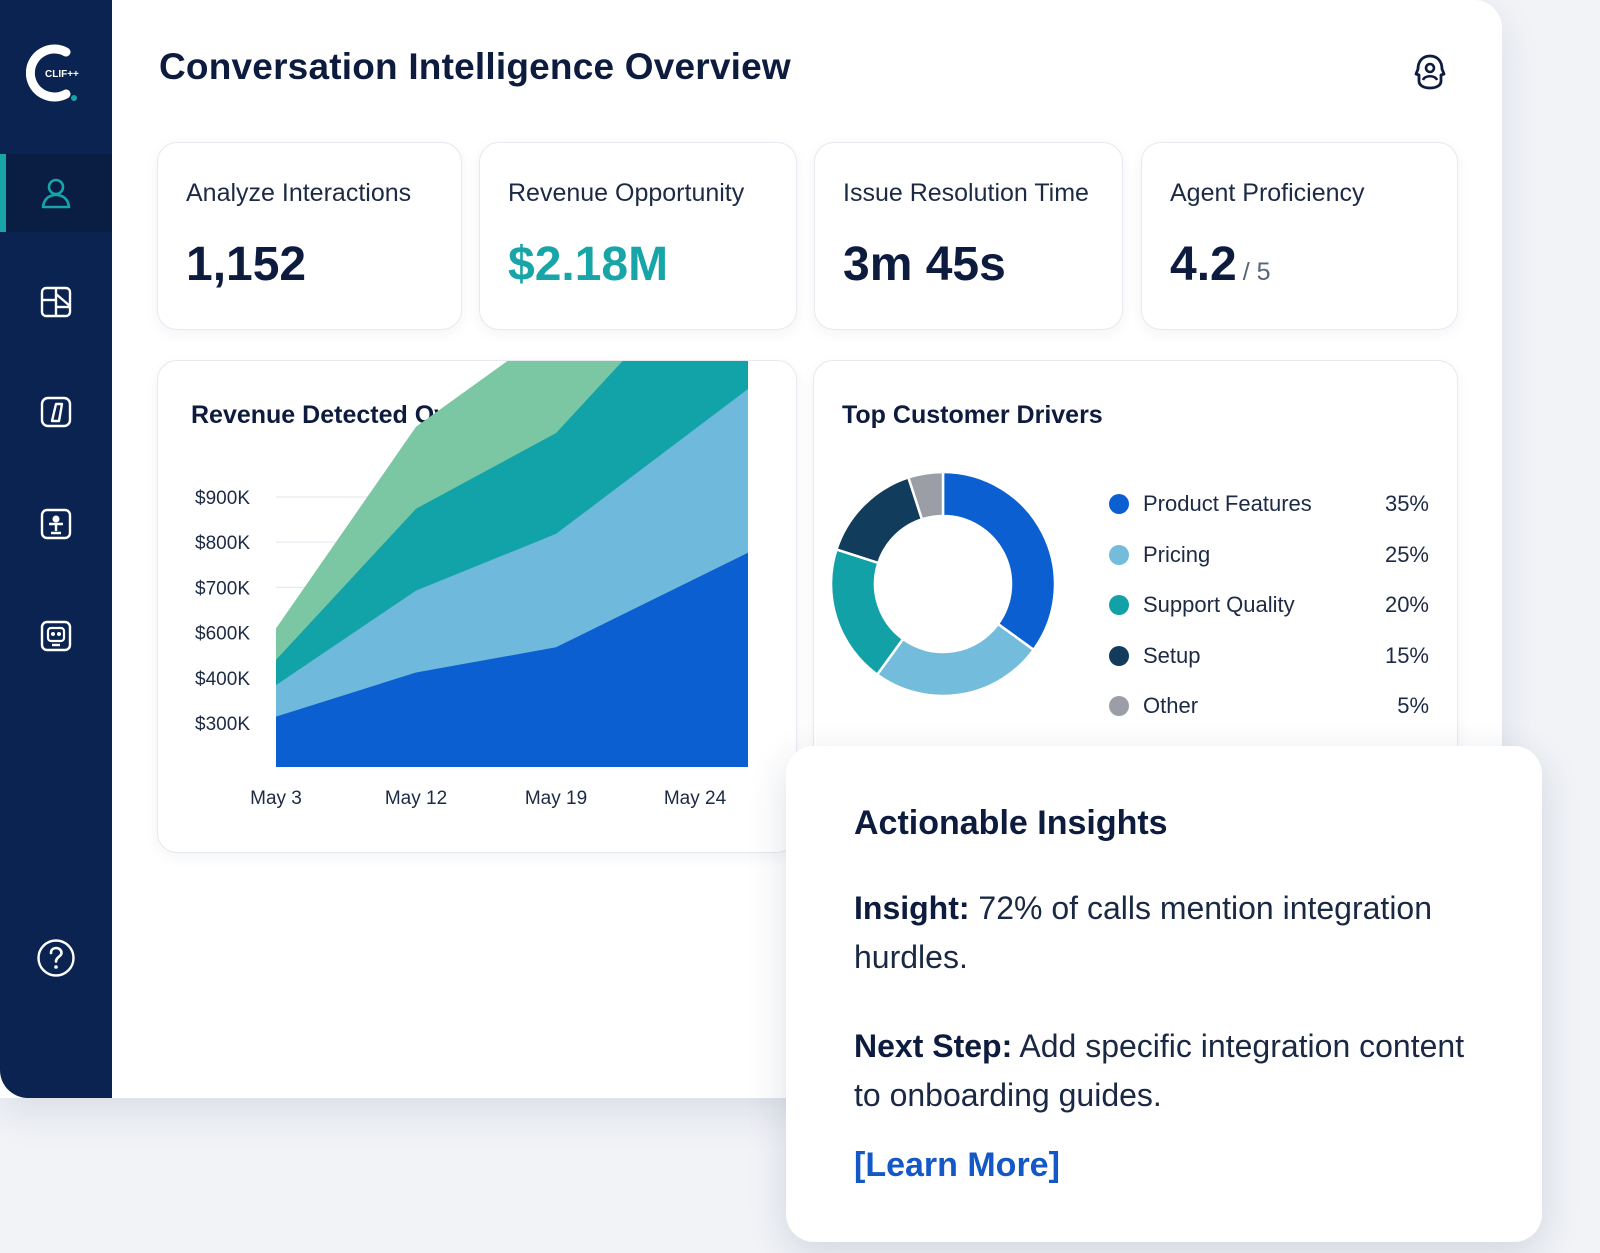 This screenshot has width=1600, height=1253. I want to click on legend-percent: 25%, so click(1406, 554).